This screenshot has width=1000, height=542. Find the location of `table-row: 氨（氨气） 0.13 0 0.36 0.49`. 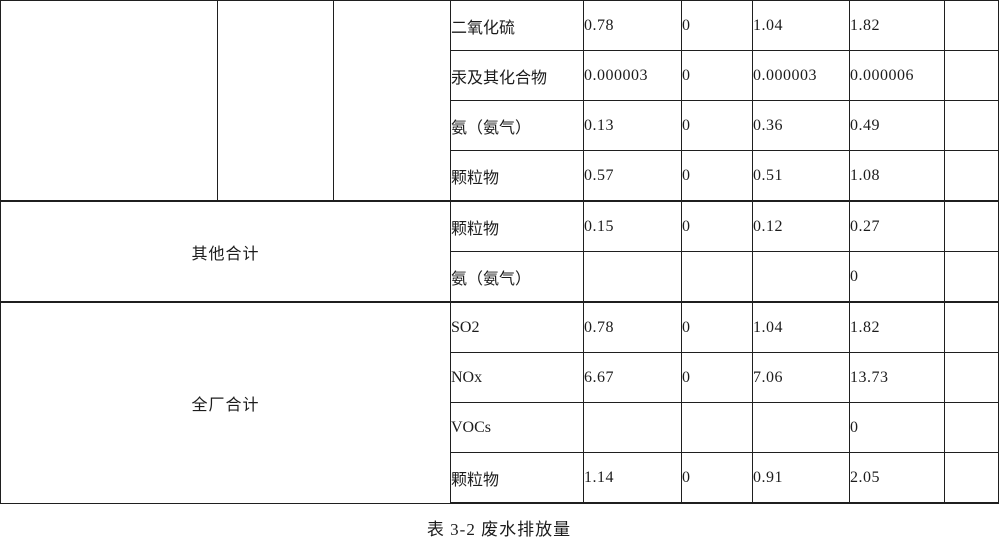

table-row: 氨（氨气） 0.13 0 0.36 0.49 is located at coordinates (500, 125).